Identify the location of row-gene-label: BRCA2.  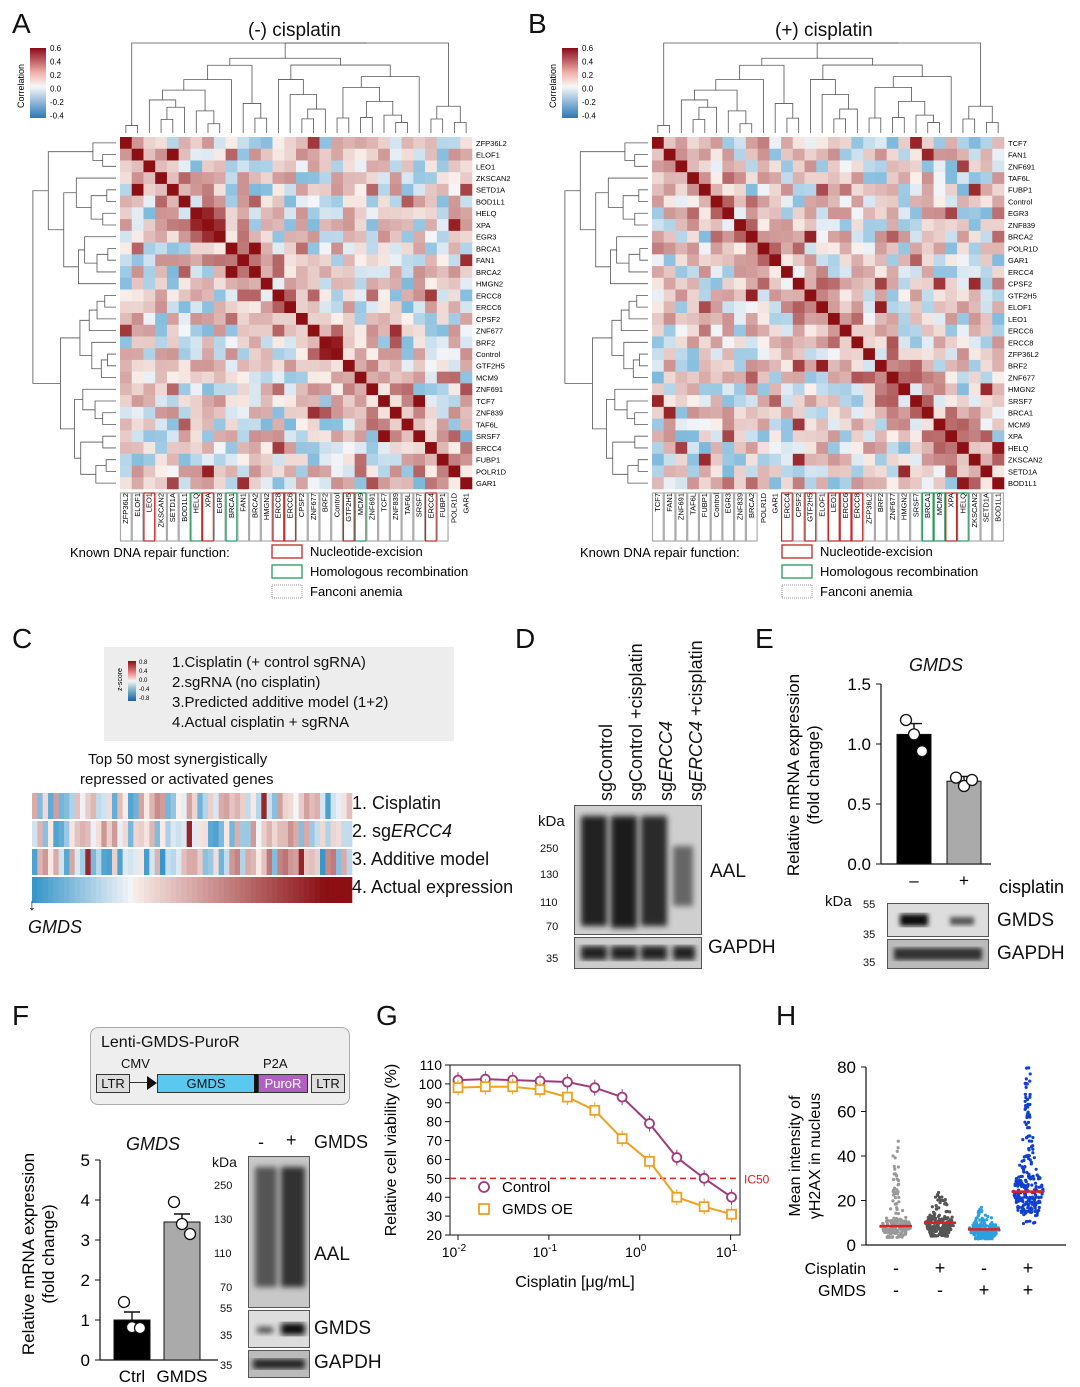
(1020, 237).